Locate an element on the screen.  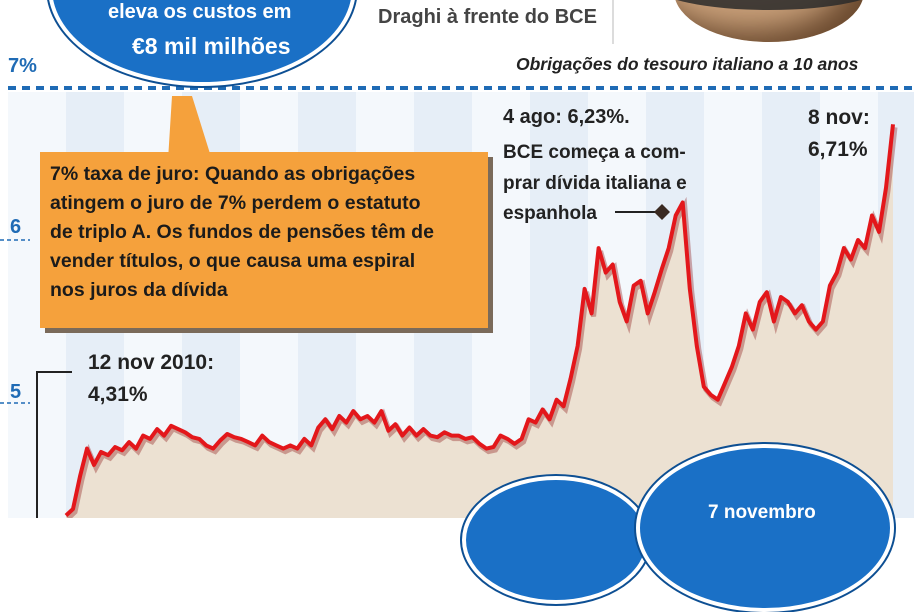
chart-subtitle: Obrigações do tesouro italiano a 10 anos is located at coordinates (687, 64).